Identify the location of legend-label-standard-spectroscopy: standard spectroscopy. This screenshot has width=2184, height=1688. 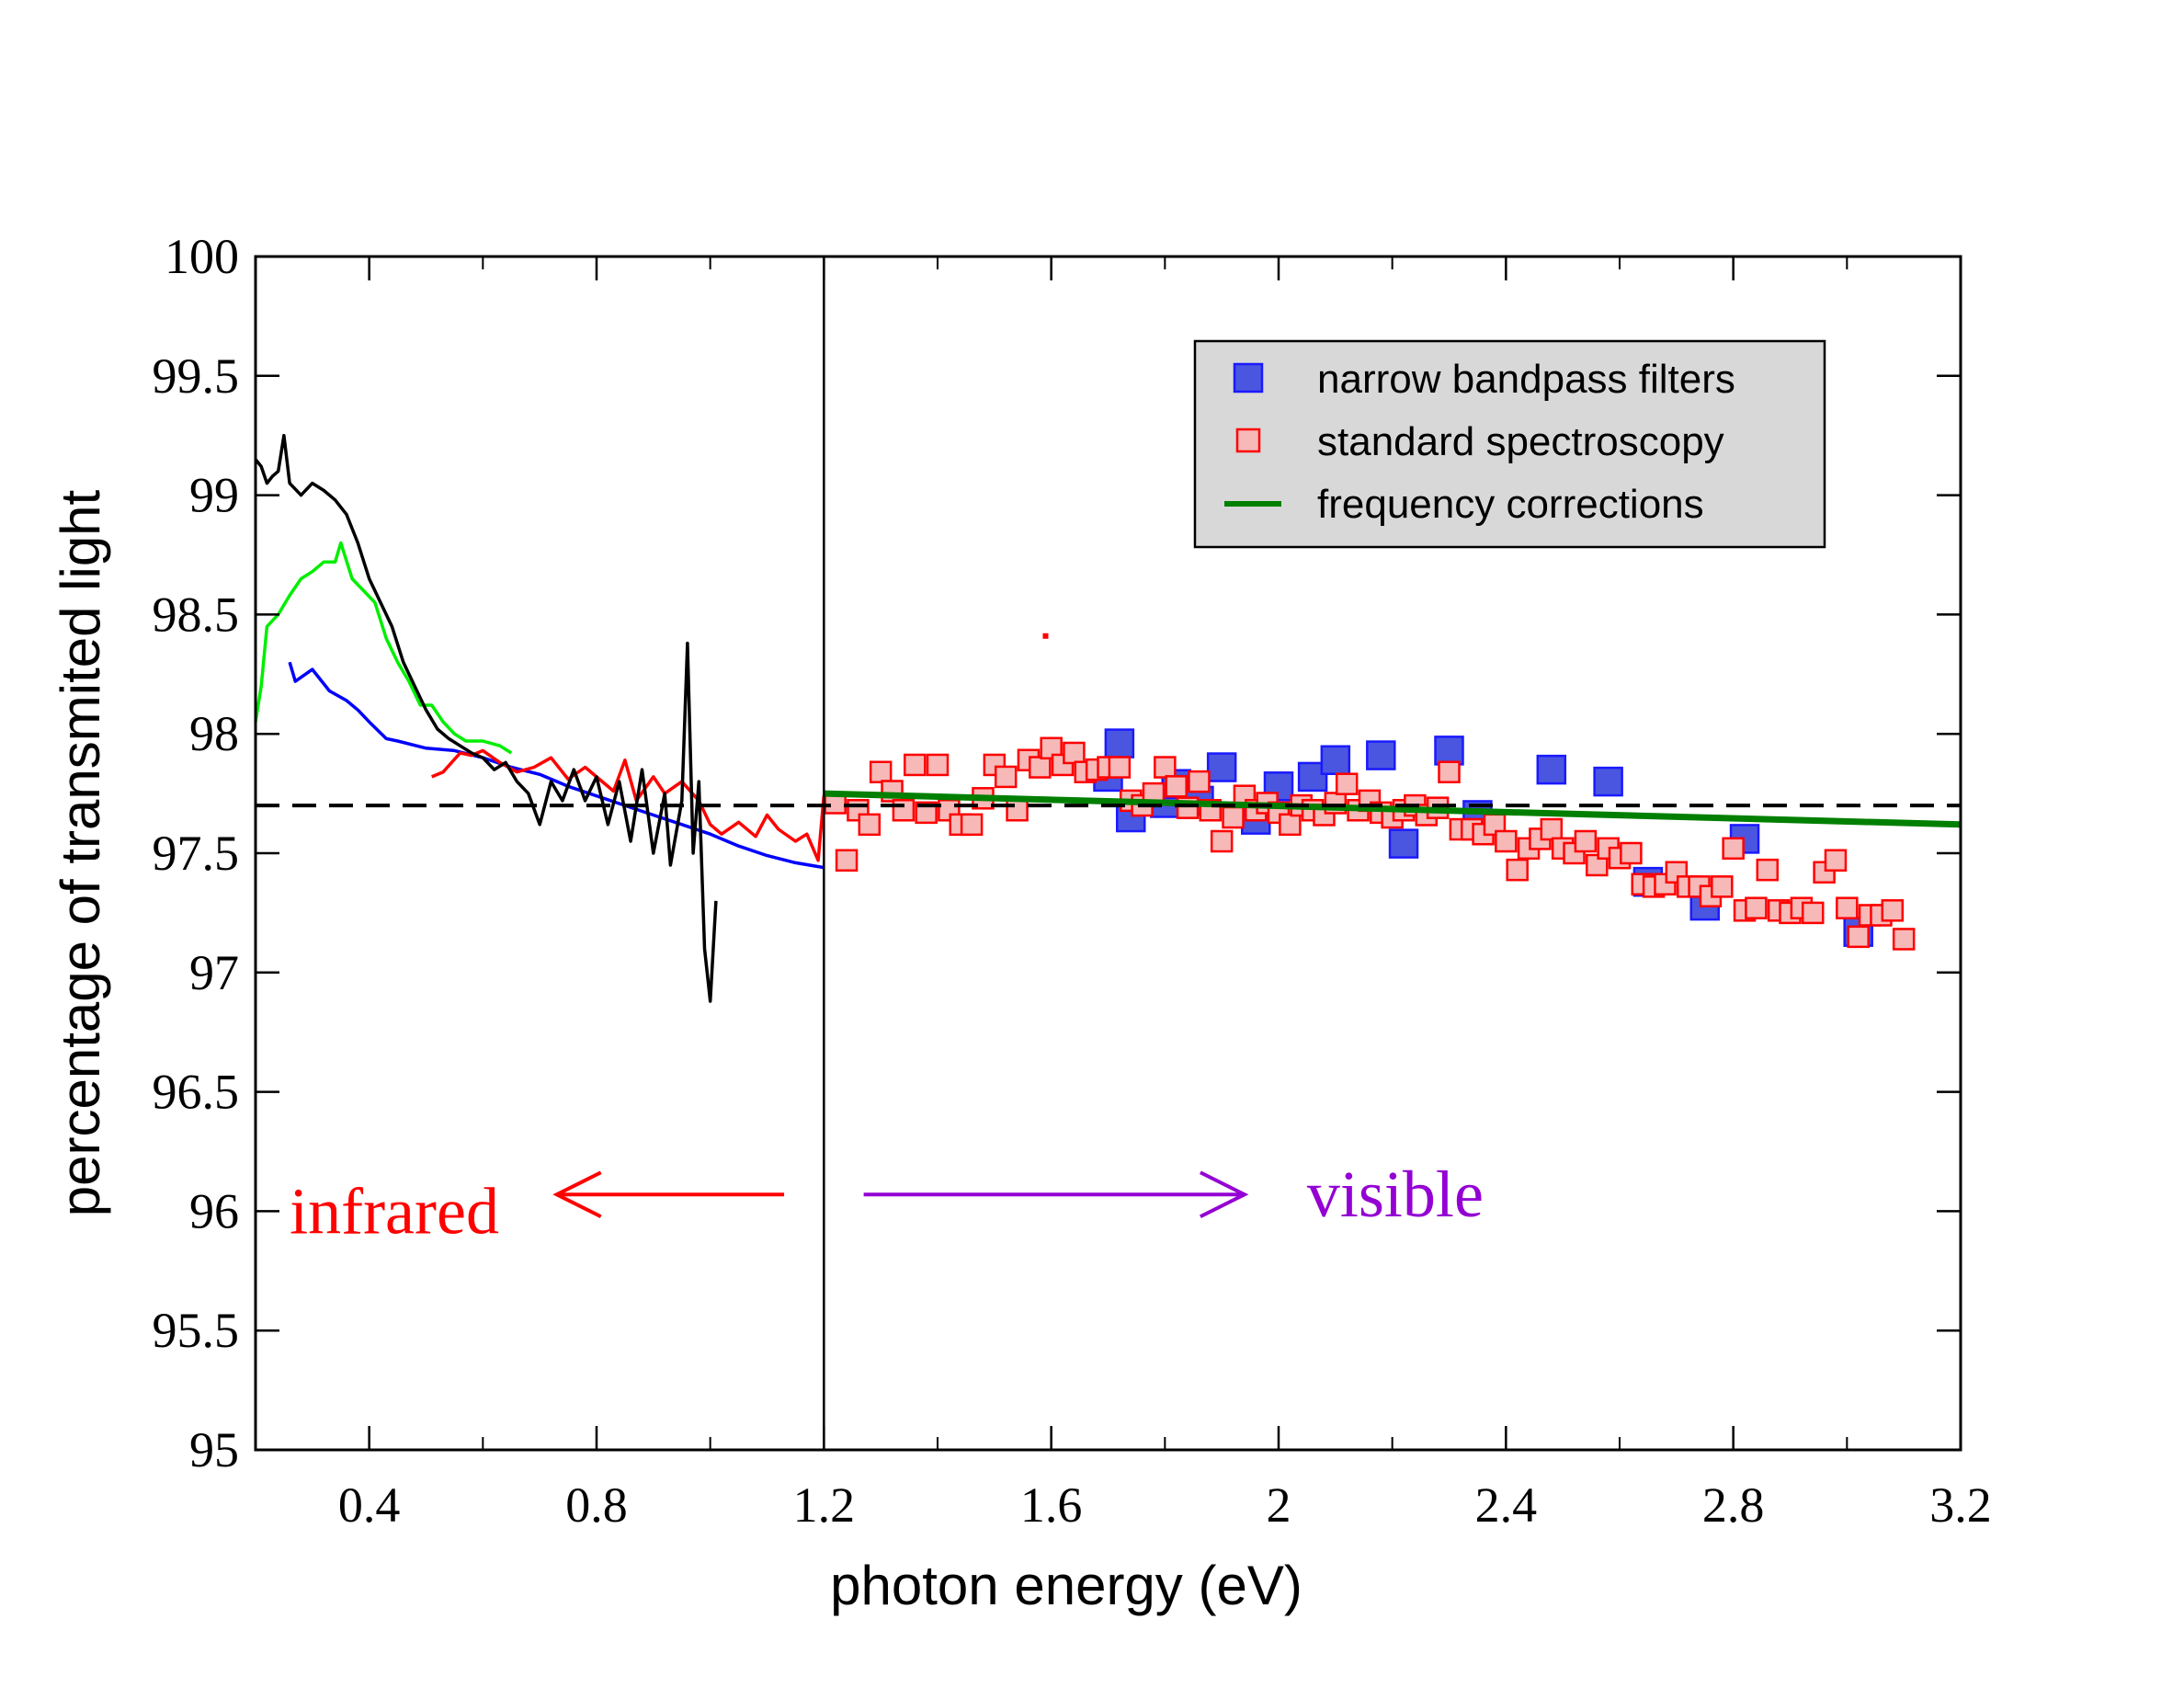
(1520, 441).